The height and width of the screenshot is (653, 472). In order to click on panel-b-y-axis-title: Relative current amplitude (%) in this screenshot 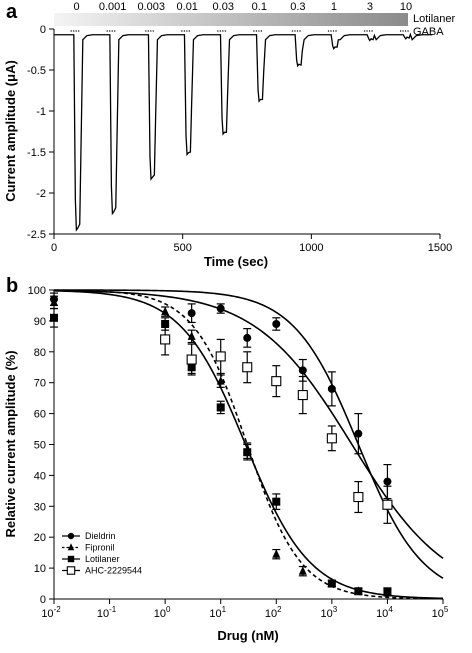, I will do `click(10, 443)`.